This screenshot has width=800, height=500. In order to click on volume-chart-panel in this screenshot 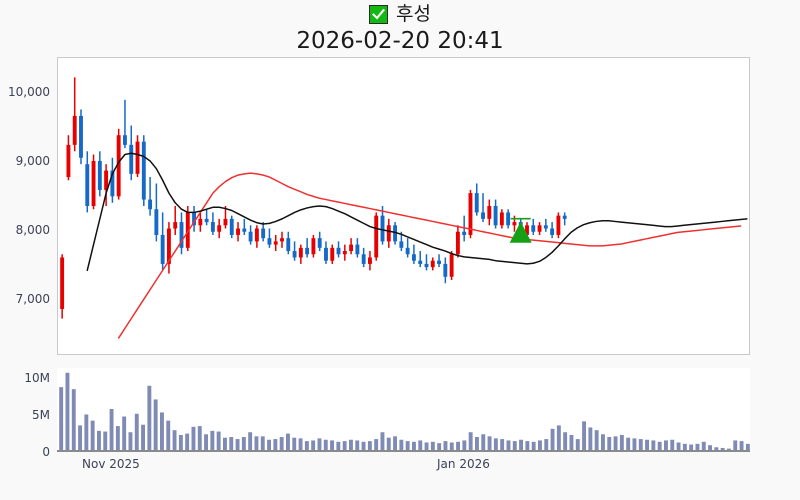, I will do `click(403, 410)`.